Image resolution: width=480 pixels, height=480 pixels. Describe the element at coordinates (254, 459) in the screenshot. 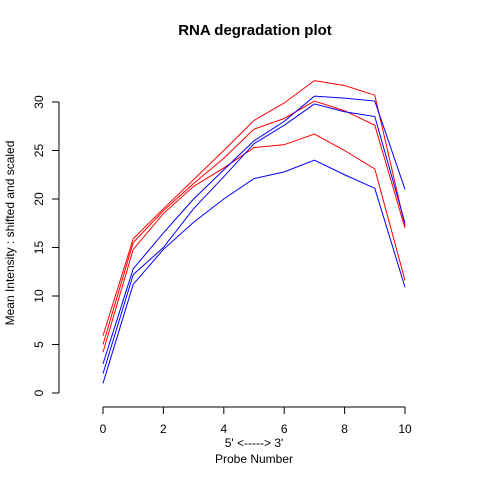

I see `x-axis-label-line2: Probe Number` at that location.